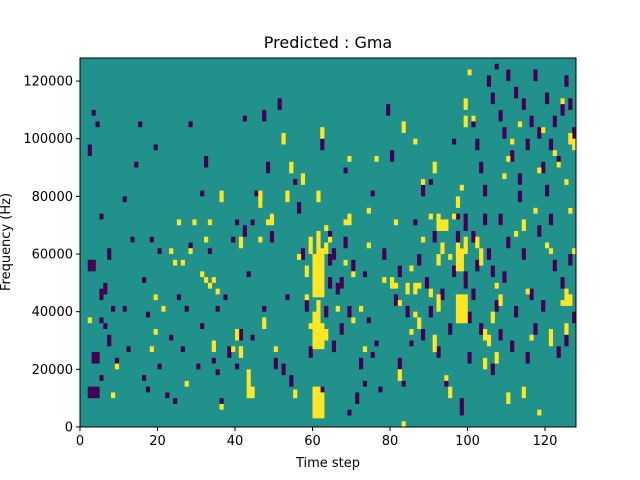 This screenshot has width=640, height=480. I want to click on y-tick-label: 80000, so click(52, 197).